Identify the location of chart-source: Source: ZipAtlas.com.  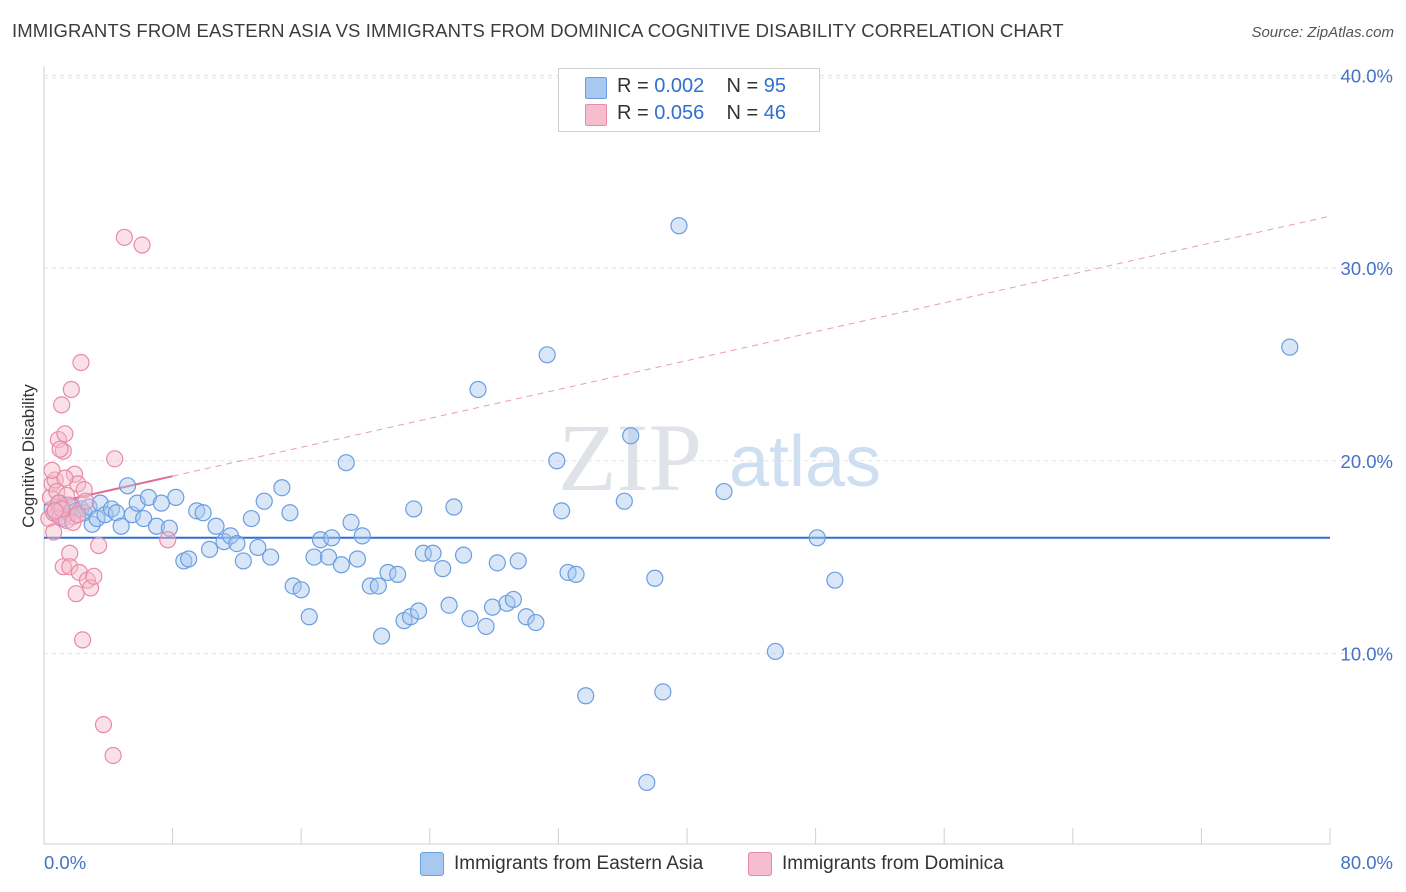
(1322, 32).